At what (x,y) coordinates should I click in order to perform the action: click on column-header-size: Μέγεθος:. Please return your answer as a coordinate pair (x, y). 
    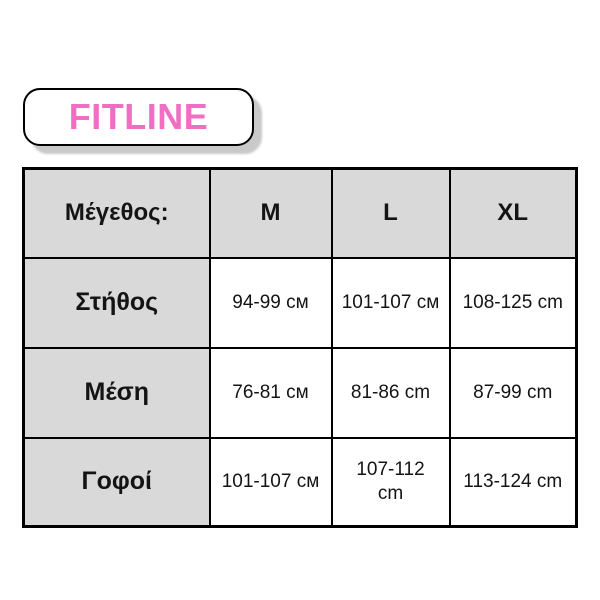
    Looking at the image, I should click on (116, 213).